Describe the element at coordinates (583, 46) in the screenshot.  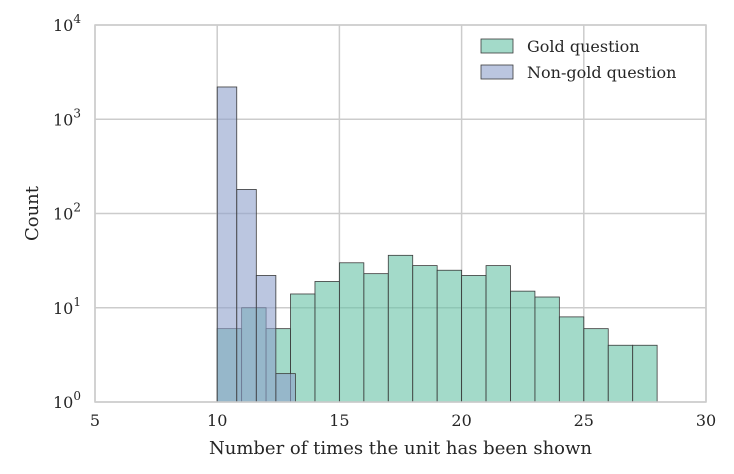
I see `legend-label: Gold question` at that location.